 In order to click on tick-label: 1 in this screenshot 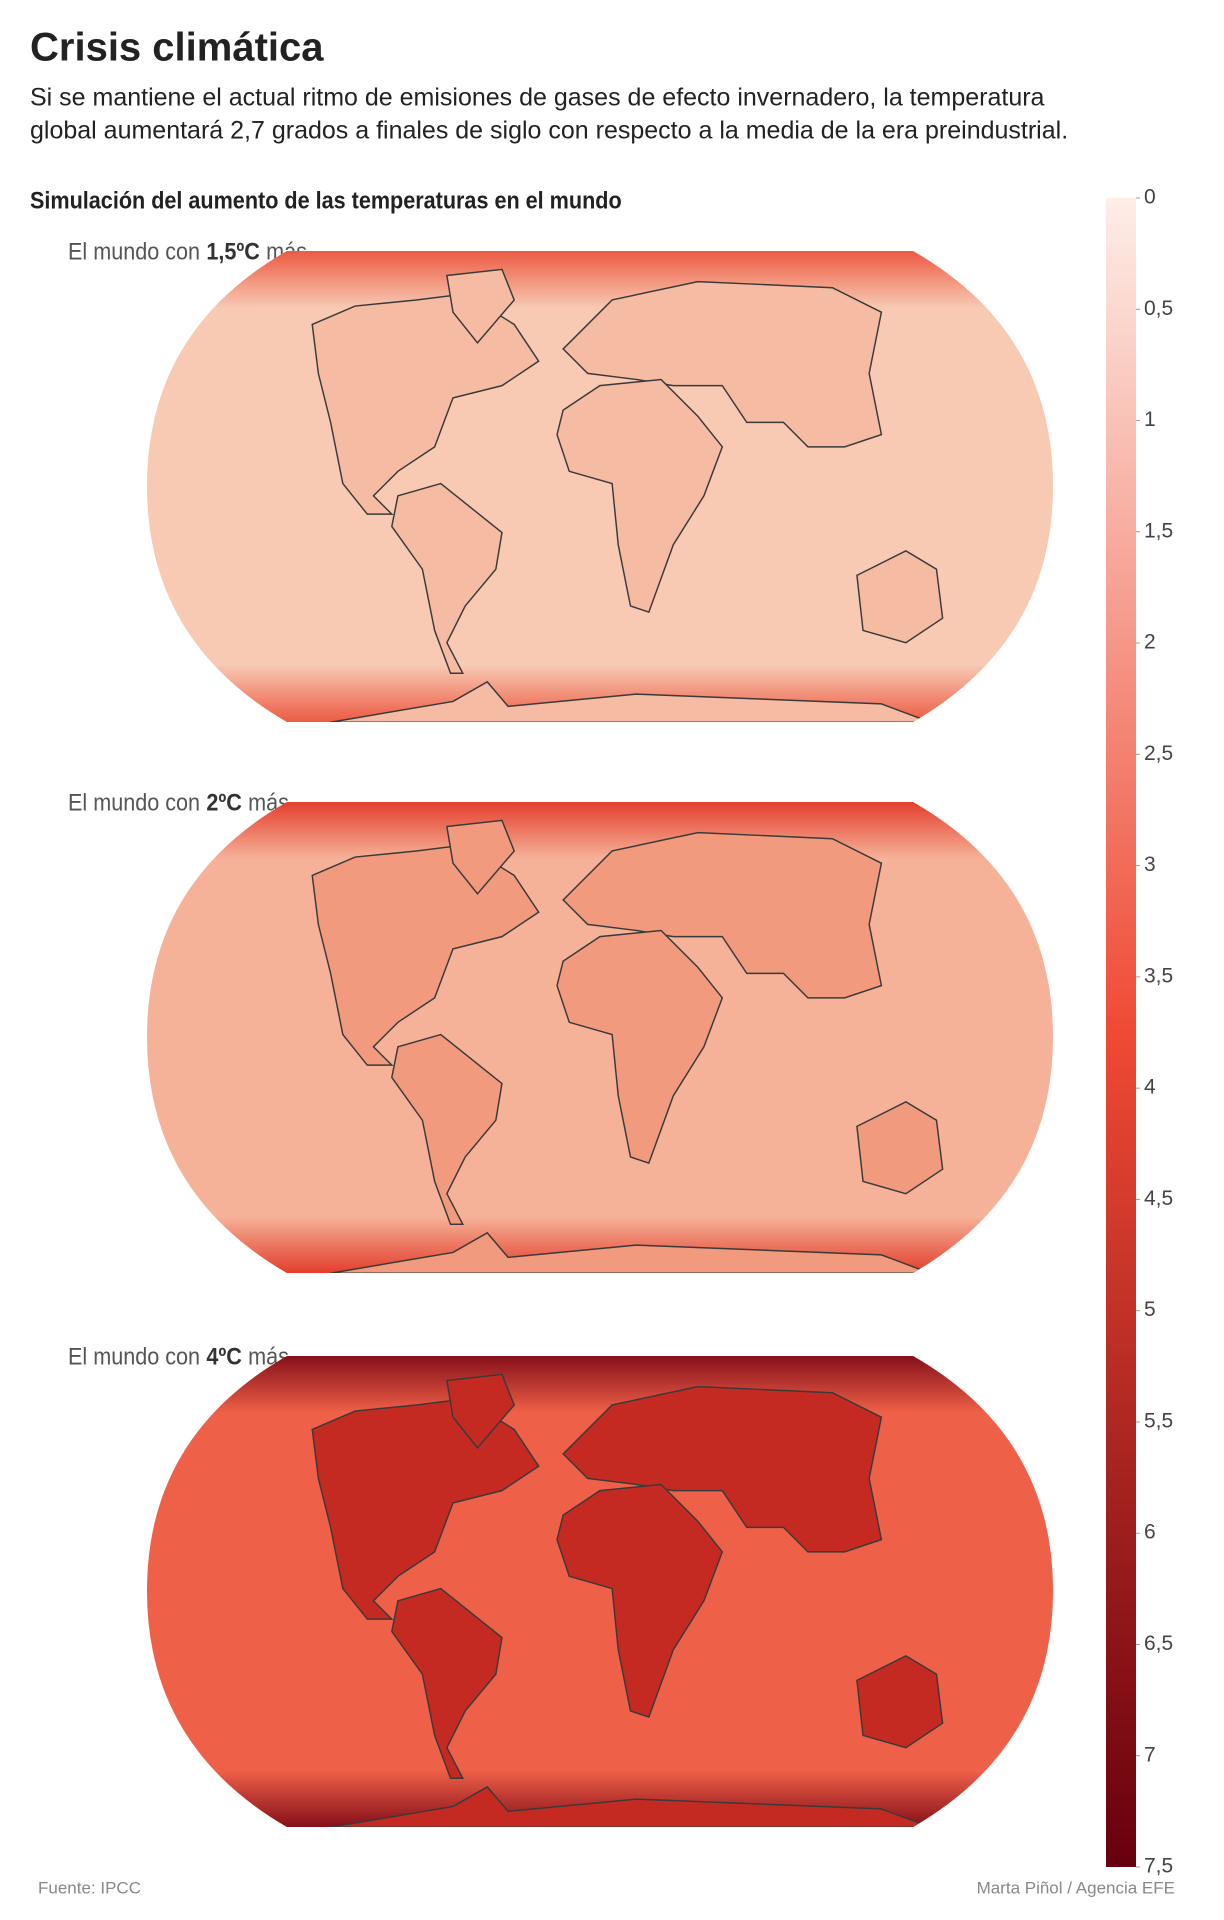, I will do `click(1150, 419)`.